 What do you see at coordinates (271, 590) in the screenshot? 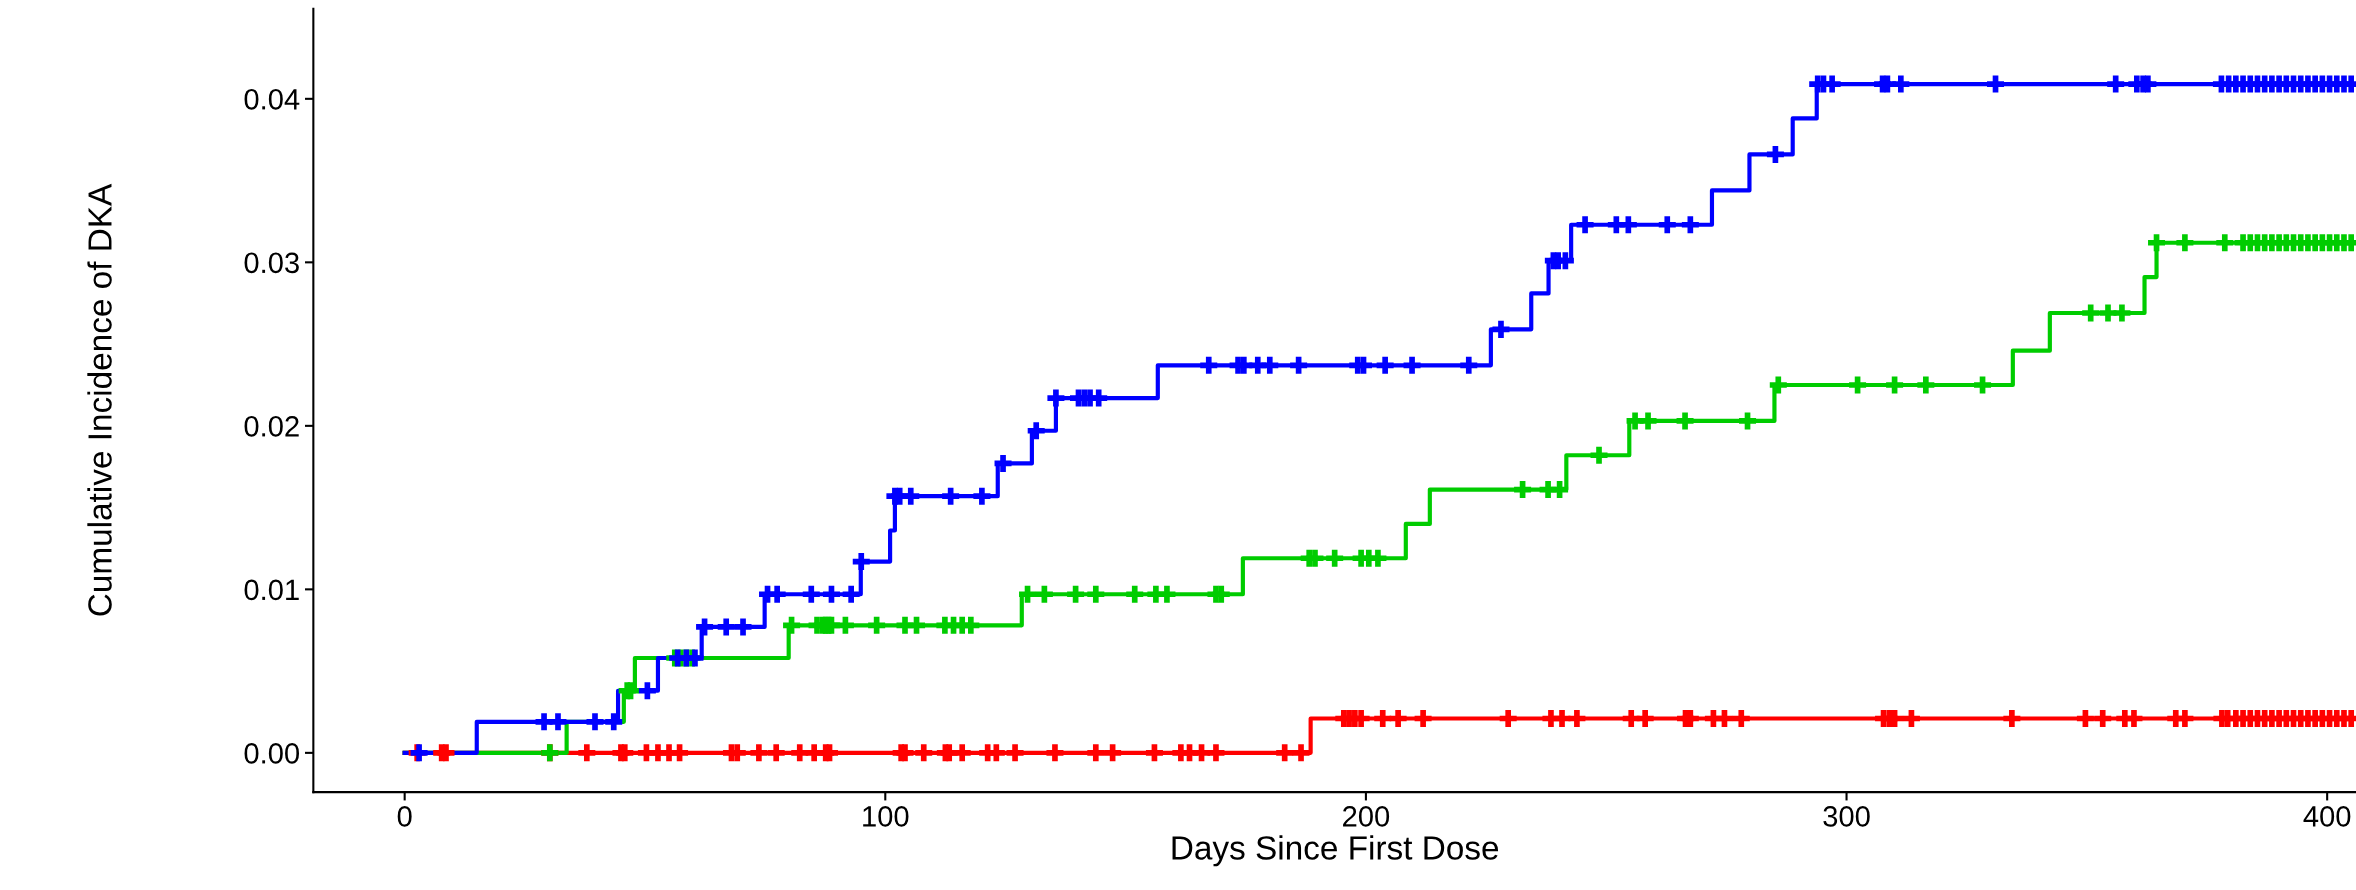
I see `y-tick-label: 0.01` at bounding box center [271, 590].